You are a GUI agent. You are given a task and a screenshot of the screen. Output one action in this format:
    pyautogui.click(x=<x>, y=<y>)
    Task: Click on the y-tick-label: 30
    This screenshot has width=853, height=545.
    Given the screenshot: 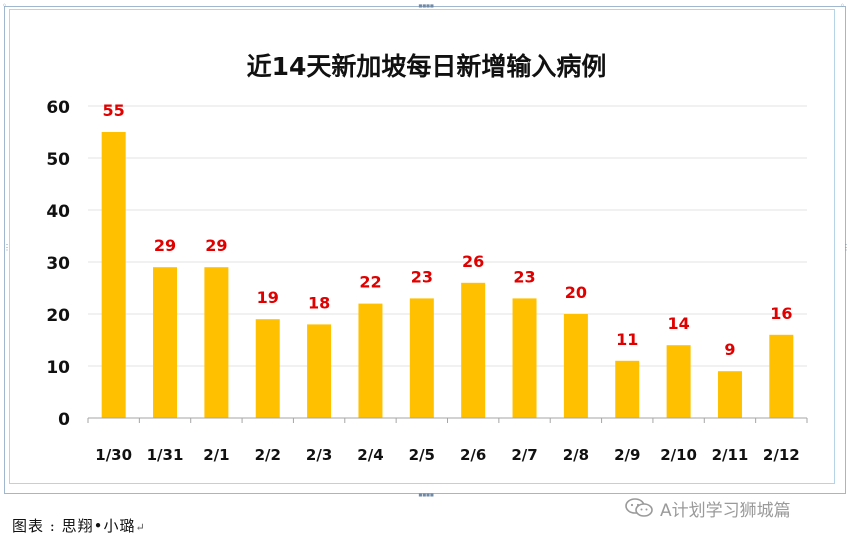 What is the action you would take?
    pyautogui.click(x=58, y=264)
    